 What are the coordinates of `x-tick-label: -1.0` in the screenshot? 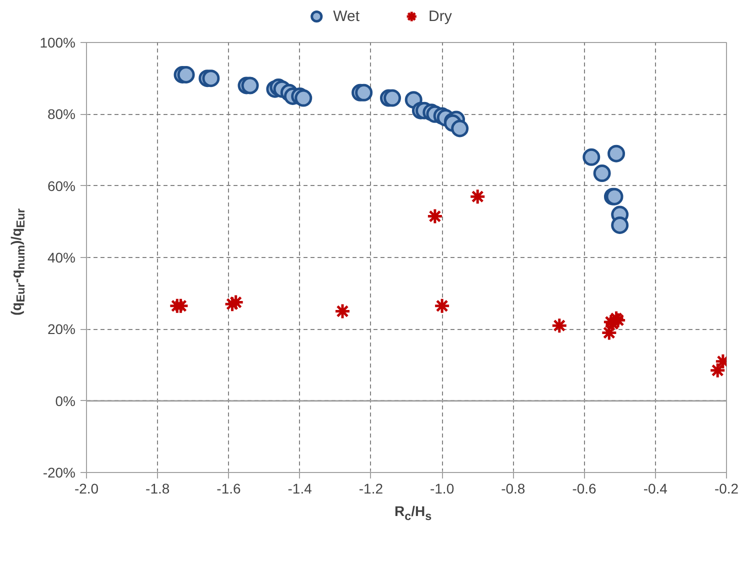 It's located at (442, 488).